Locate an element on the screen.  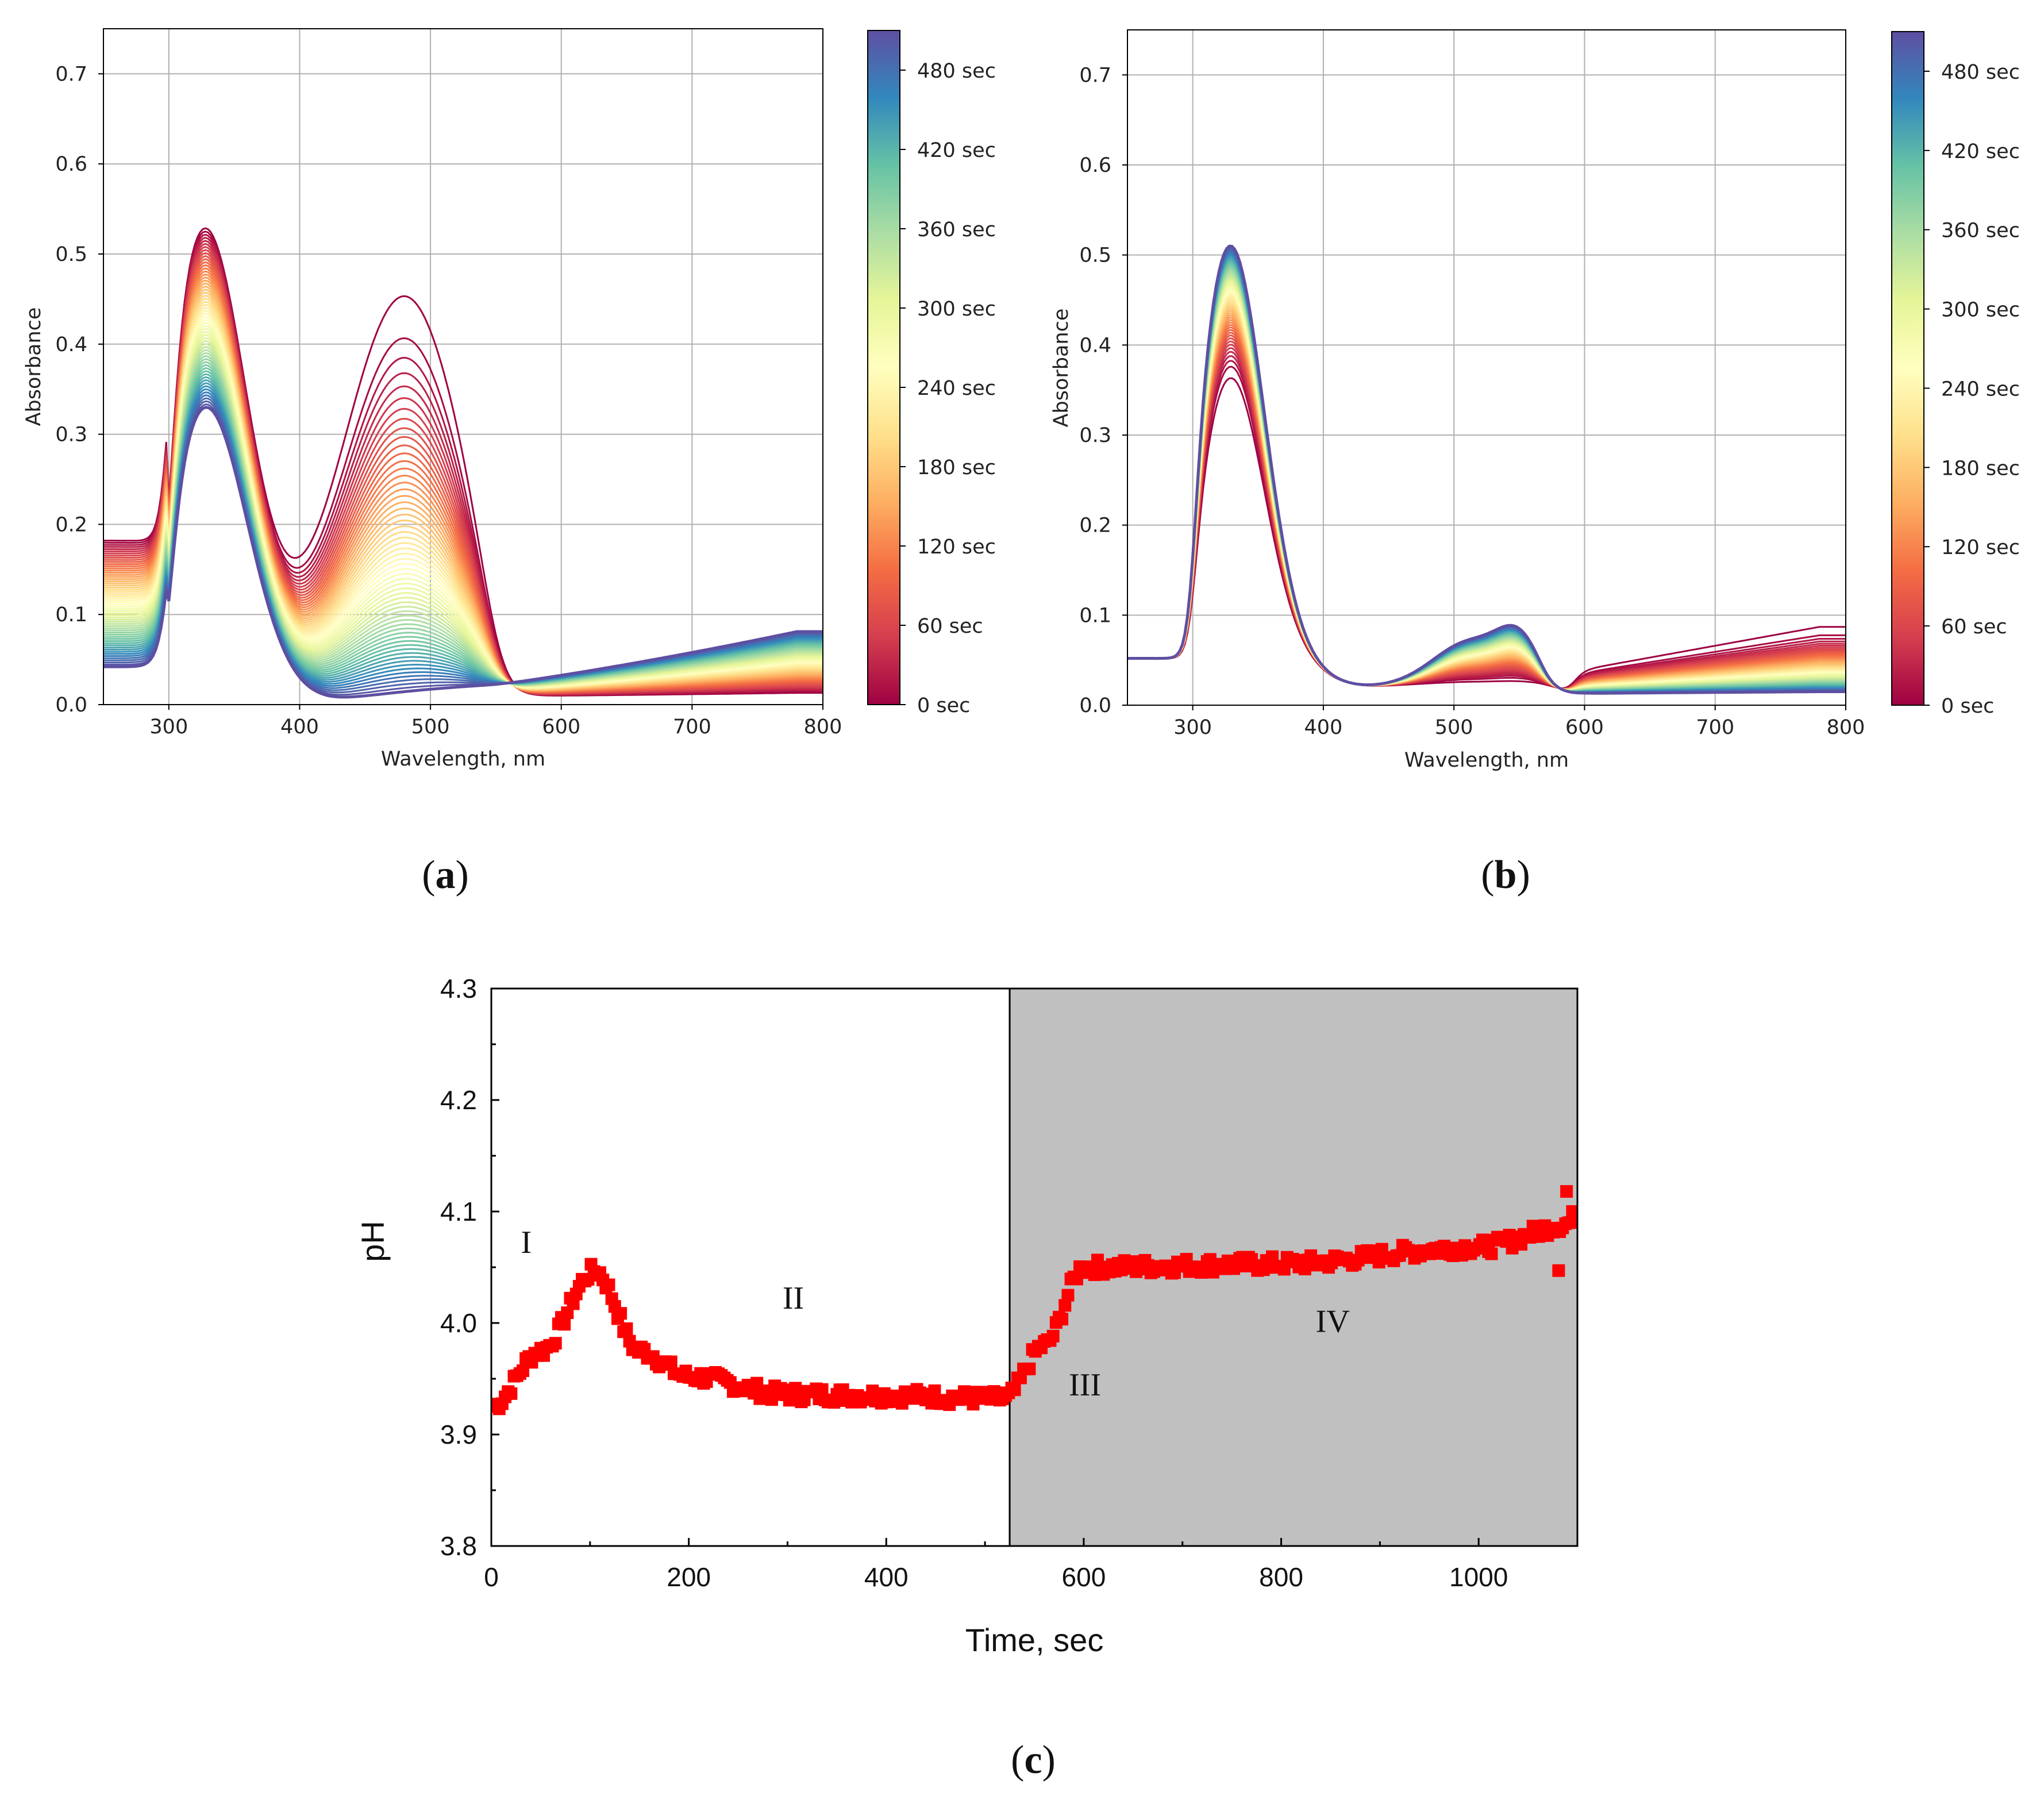
a-x-ticks: 300 400 500 600 700 800 is located at coordinates (496, 722).